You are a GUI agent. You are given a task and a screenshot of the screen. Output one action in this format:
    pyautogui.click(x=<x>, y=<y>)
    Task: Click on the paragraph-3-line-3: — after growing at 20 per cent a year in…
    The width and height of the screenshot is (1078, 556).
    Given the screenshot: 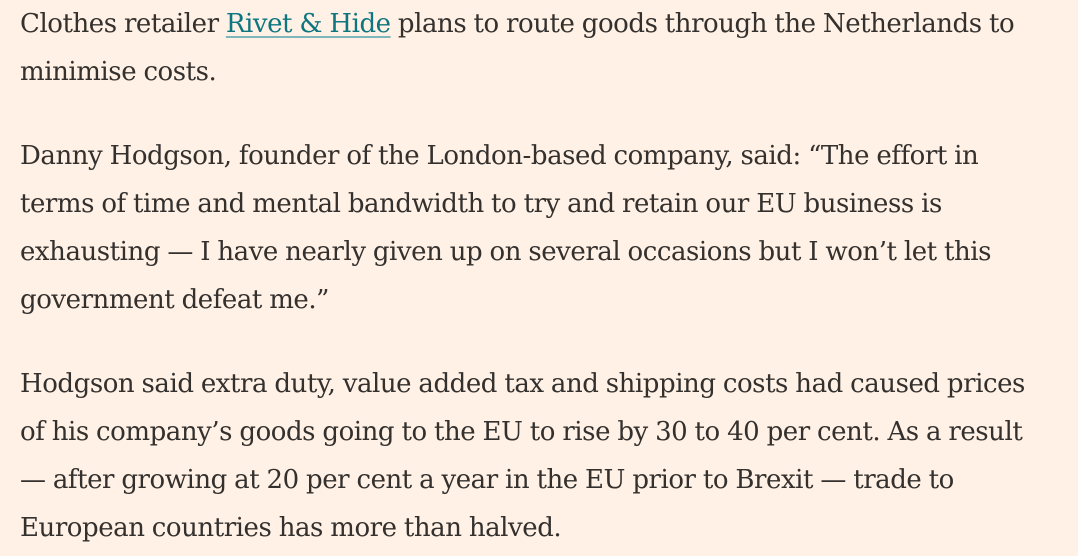 What is the action you would take?
    pyautogui.click(x=487, y=480)
    